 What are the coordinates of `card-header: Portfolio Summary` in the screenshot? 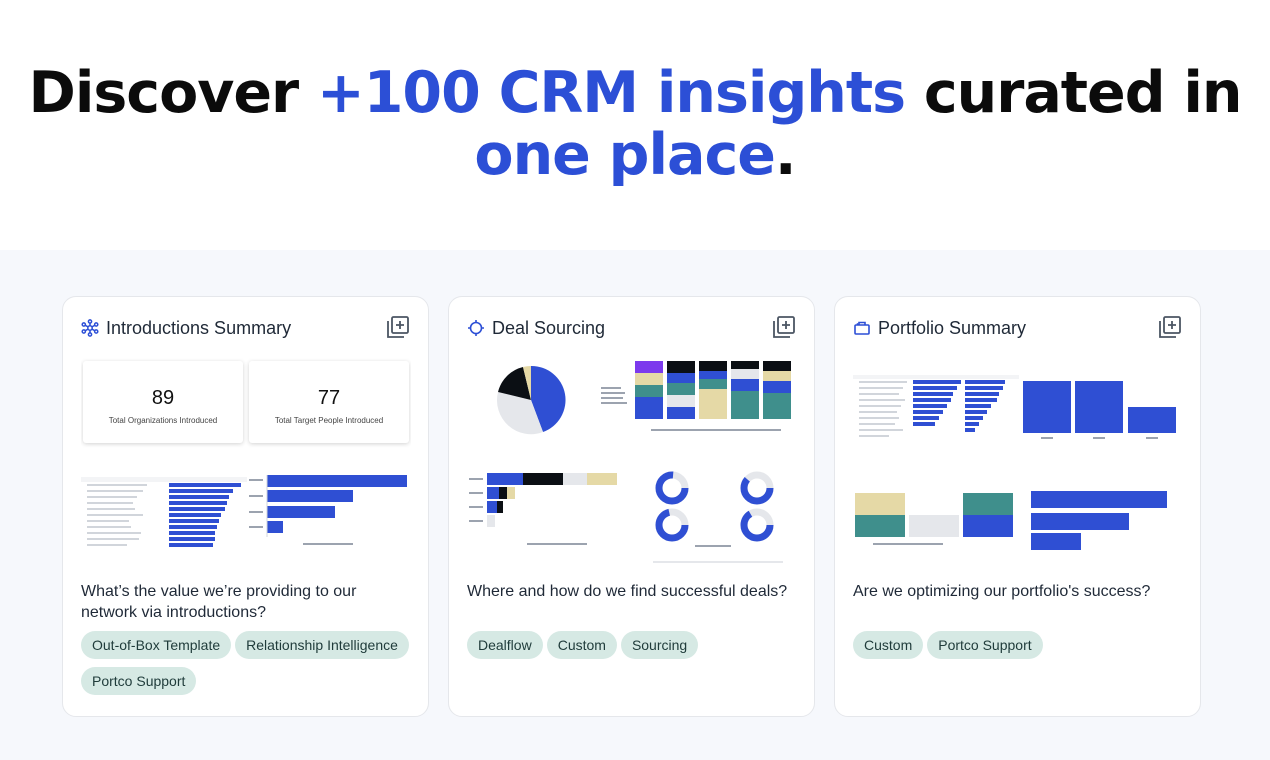 It's located at (1017, 328).